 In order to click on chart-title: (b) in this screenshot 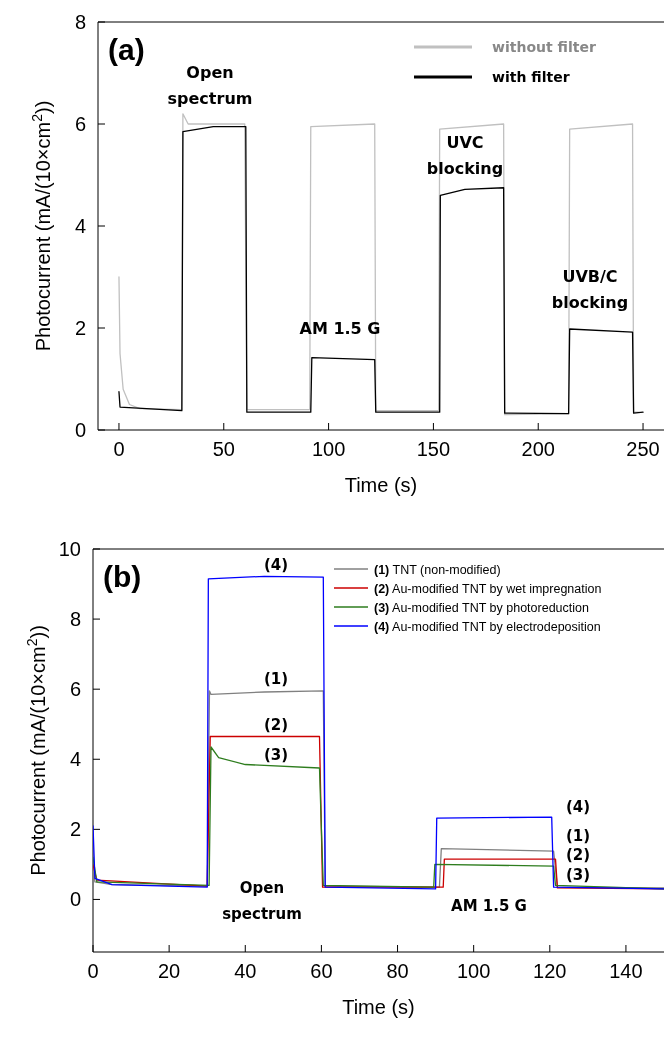, I will do `click(122, 576)`.